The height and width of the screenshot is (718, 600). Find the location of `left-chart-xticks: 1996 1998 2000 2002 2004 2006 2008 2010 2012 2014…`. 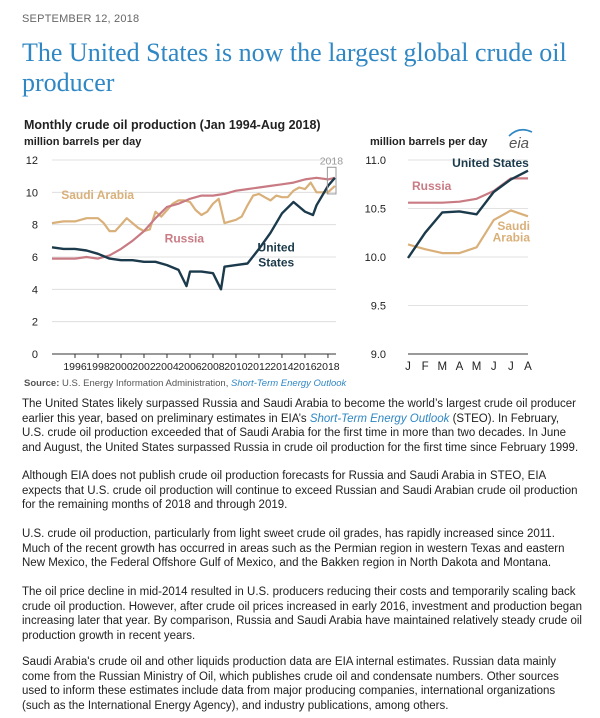

left-chart-xticks: 1996 1998 2000 2002 2004 2006 2008 2010 2012 2014… is located at coordinates (201, 363).